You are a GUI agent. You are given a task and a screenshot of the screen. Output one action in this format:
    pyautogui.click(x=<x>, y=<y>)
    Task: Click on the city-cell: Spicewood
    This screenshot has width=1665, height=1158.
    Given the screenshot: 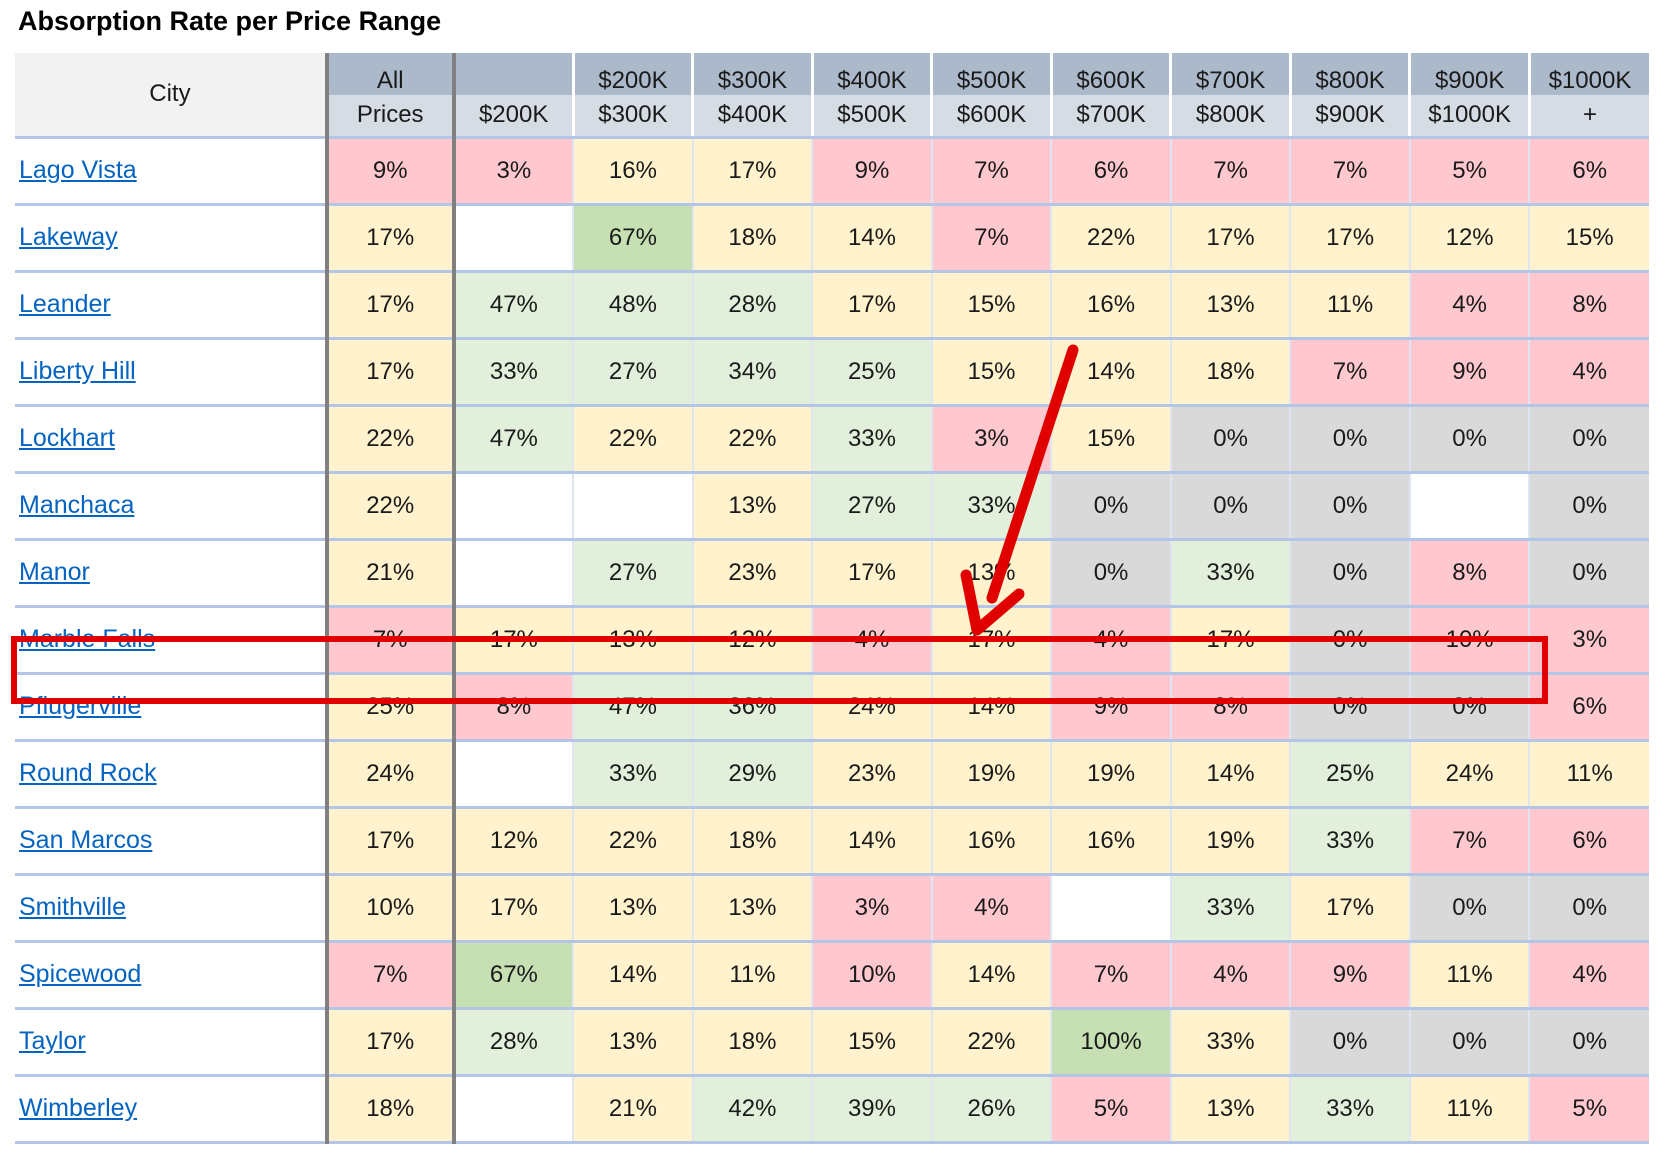 What is the action you would take?
    pyautogui.click(x=171, y=975)
    